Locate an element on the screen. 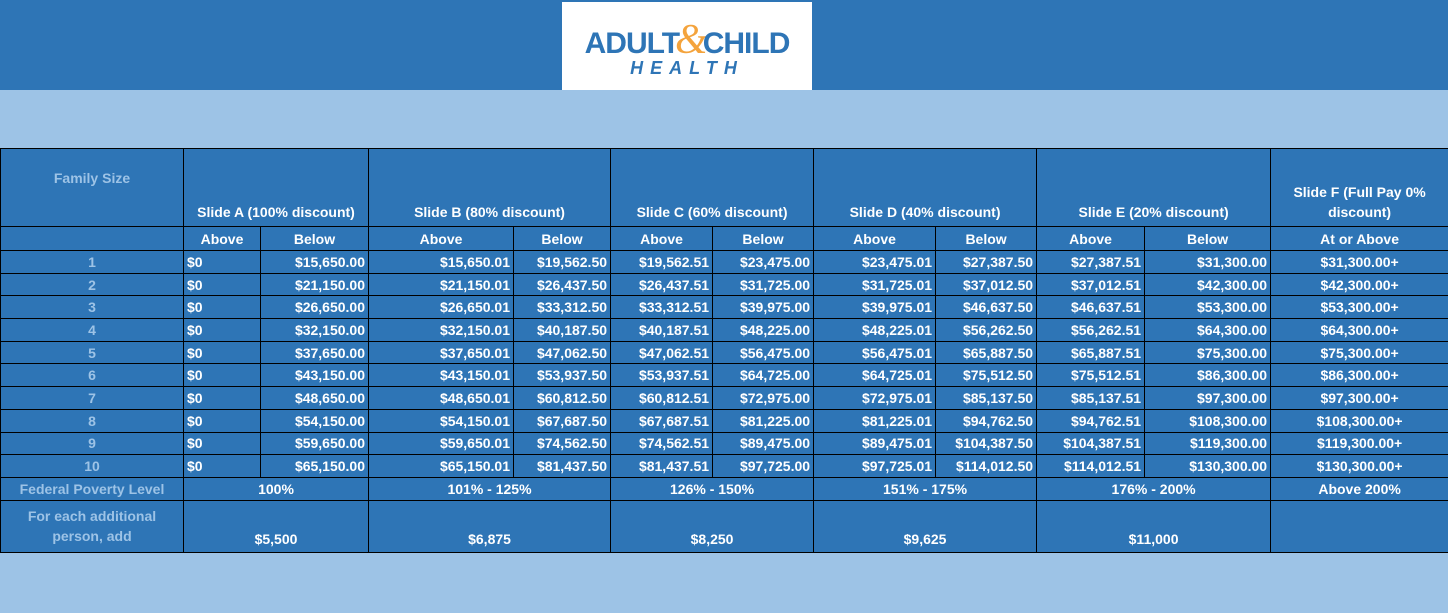 This screenshot has height=613, width=1448. table-cell: $26,650.01 is located at coordinates (441, 307).